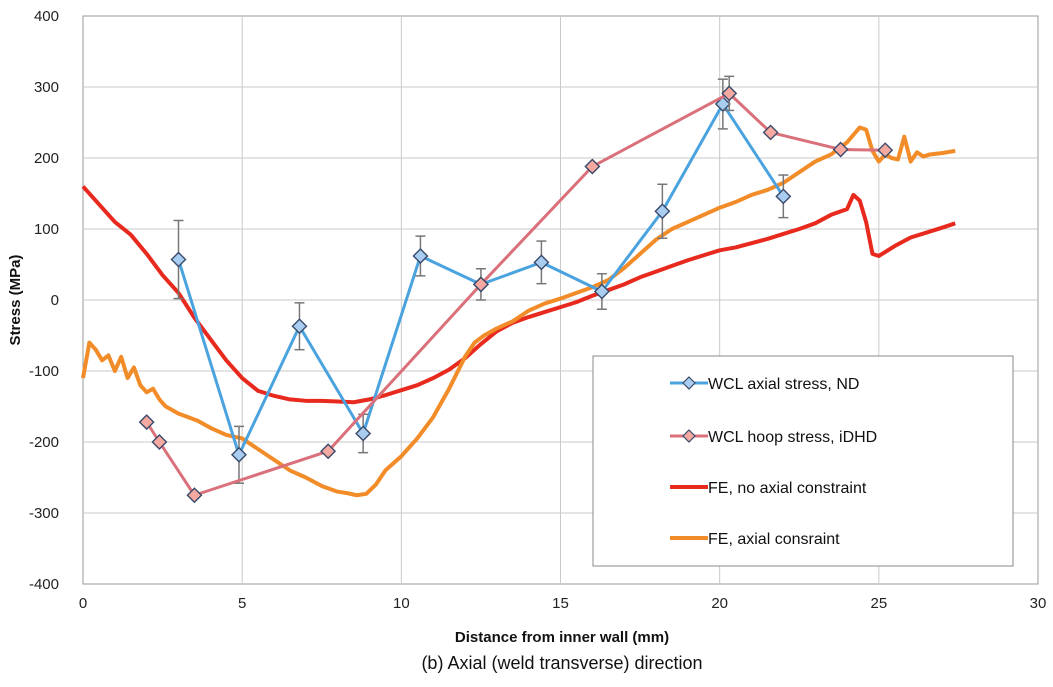 The image size is (1053, 687). I want to click on legend-item: WCL axial stress, ND, so click(764, 384).